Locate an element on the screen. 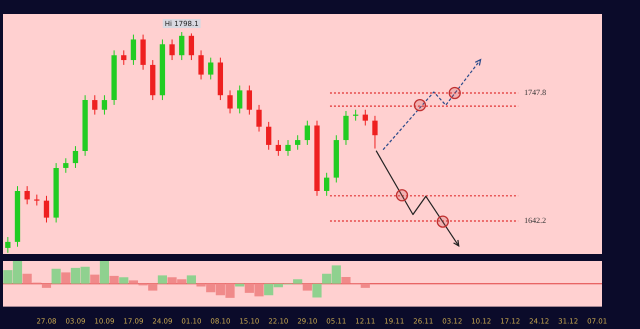 The width and height of the screenshot is (640, 329). ref-line-label: 1642.2 is located at coordinates (535, 221).